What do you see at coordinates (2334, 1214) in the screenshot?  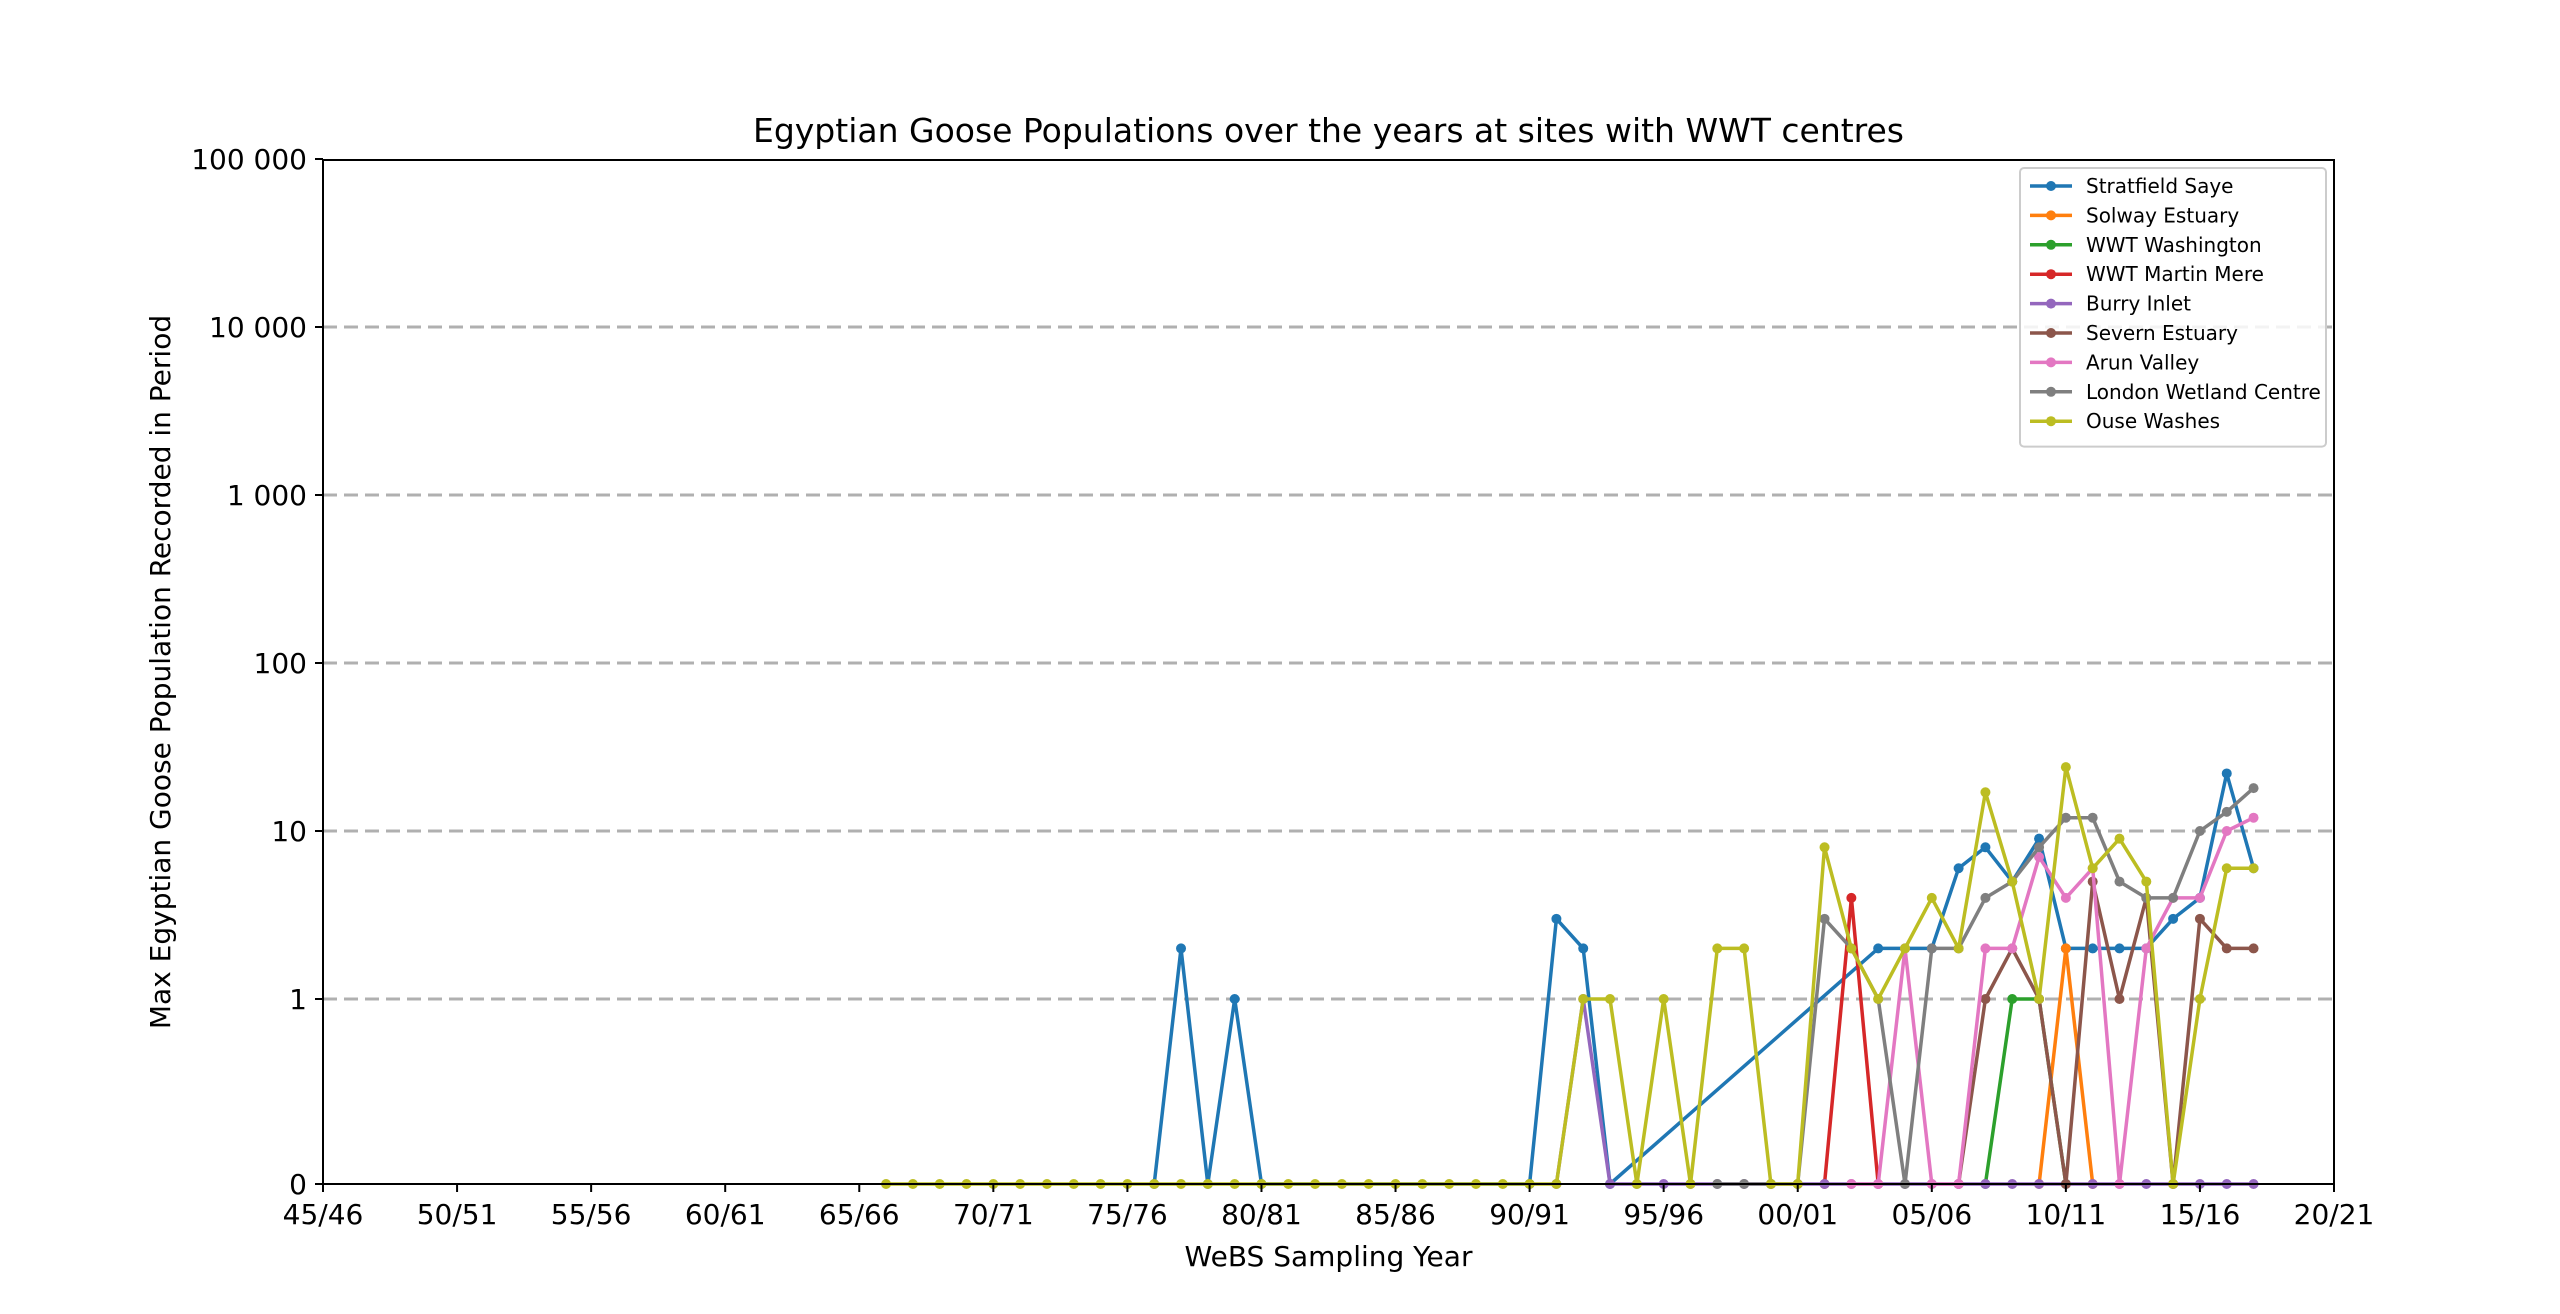 I see `x-tick-label: 20/21` at bounding box center [2334, 1214].